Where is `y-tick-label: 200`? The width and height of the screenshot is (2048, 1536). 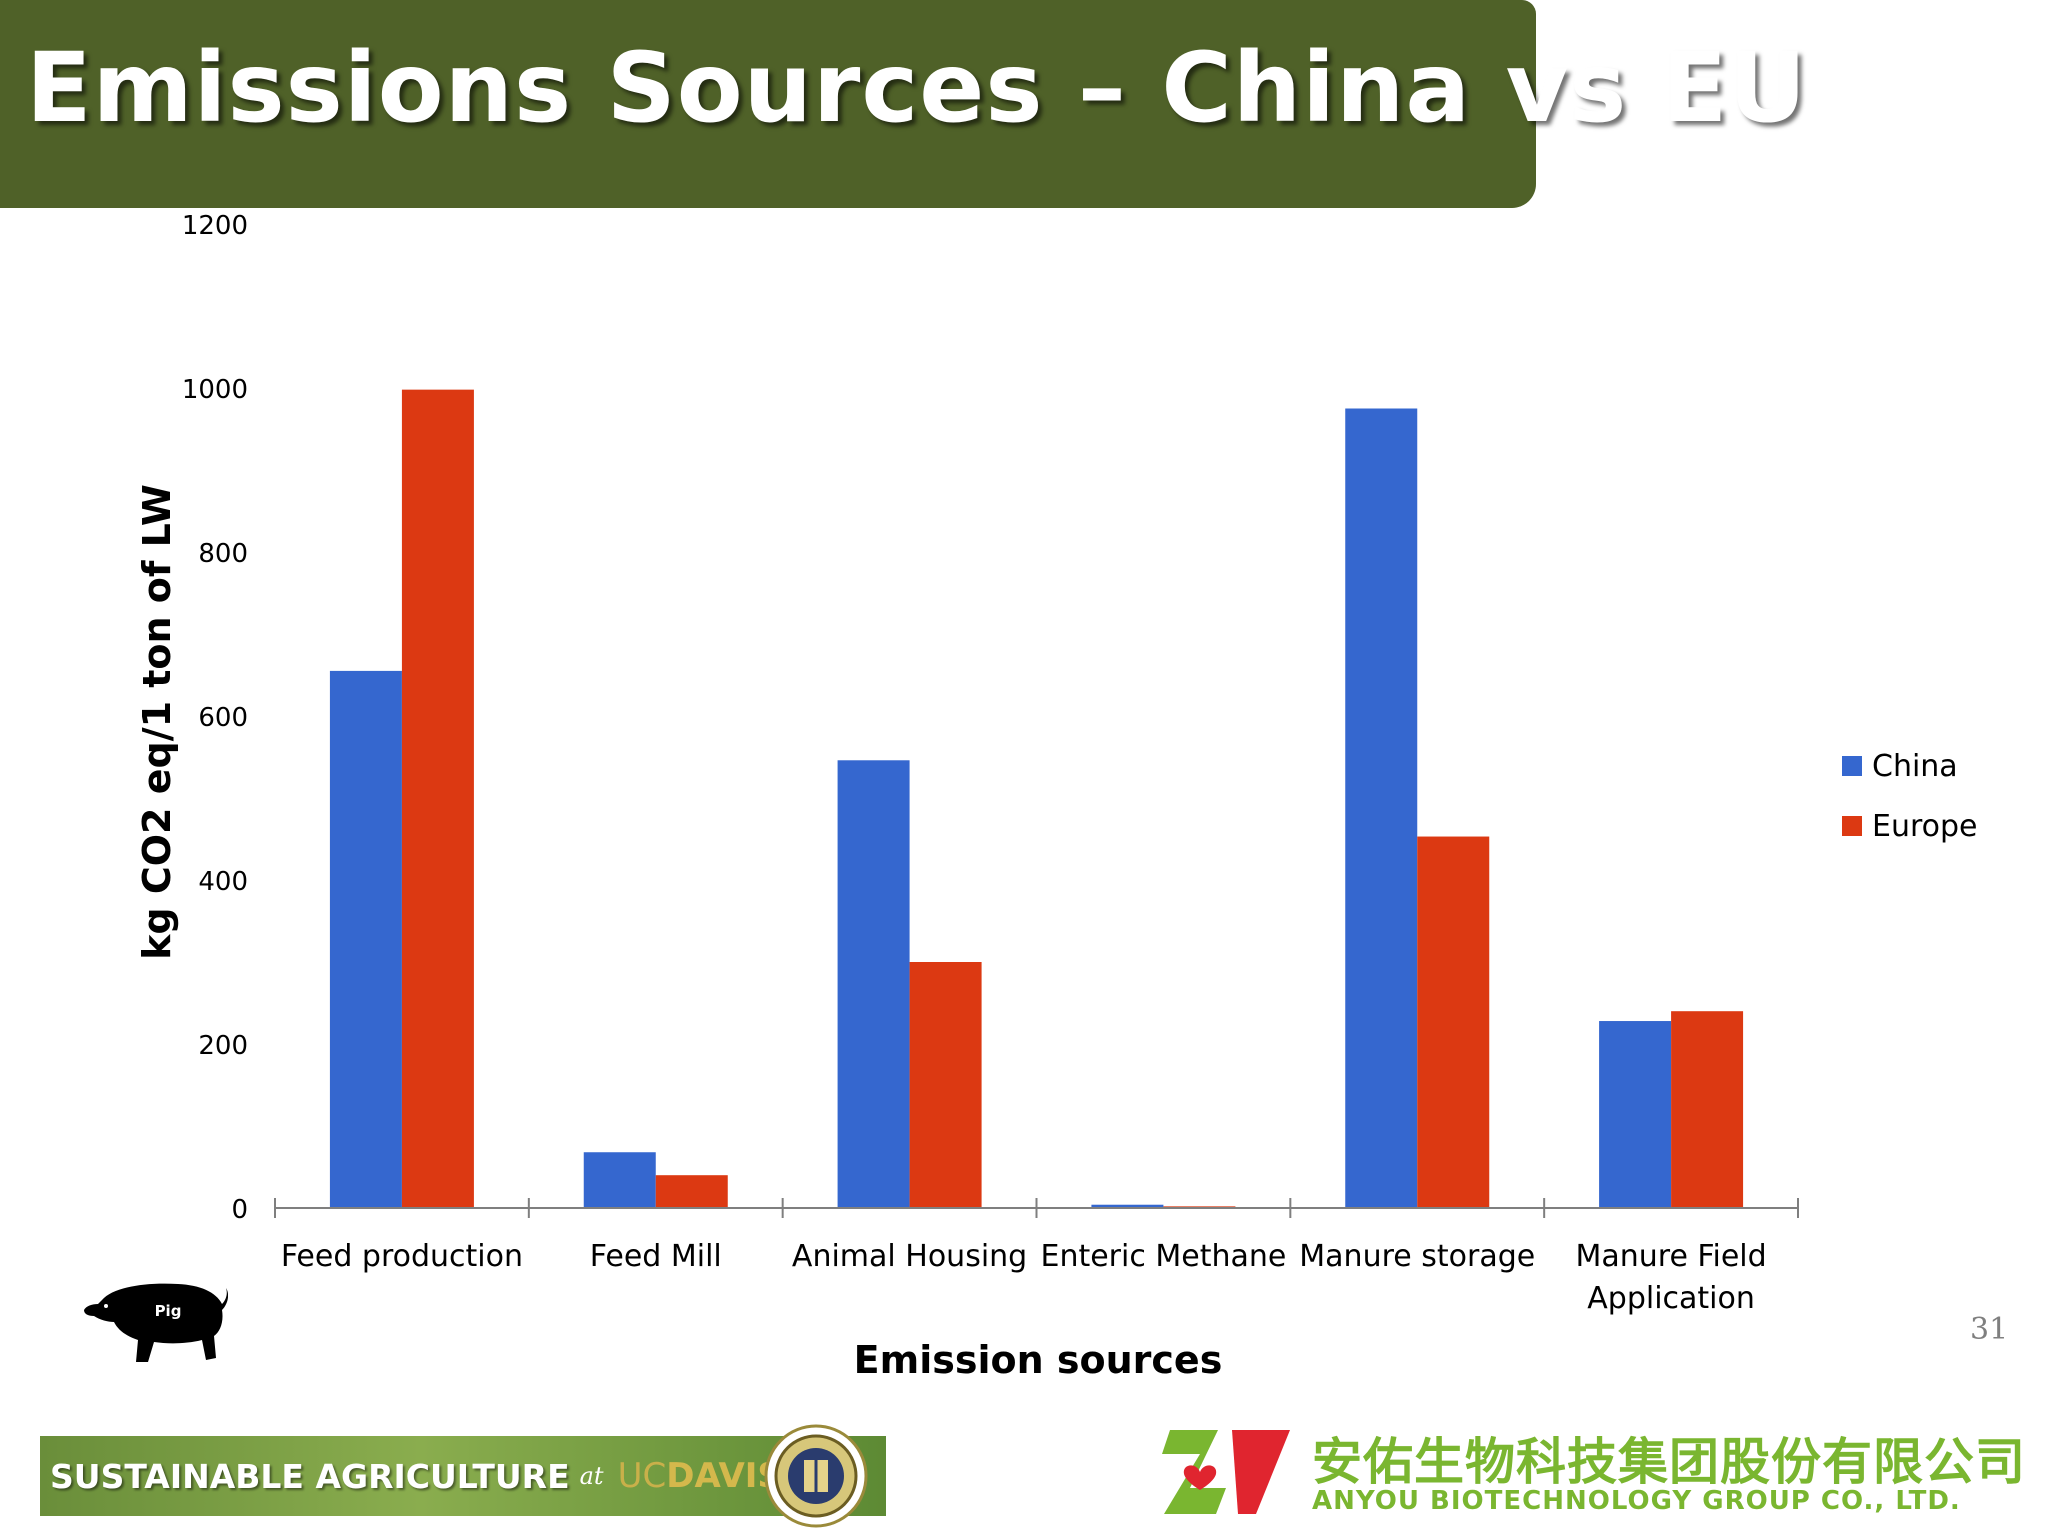
y-tick-label: 200 is located at coordinates (223, 1046).